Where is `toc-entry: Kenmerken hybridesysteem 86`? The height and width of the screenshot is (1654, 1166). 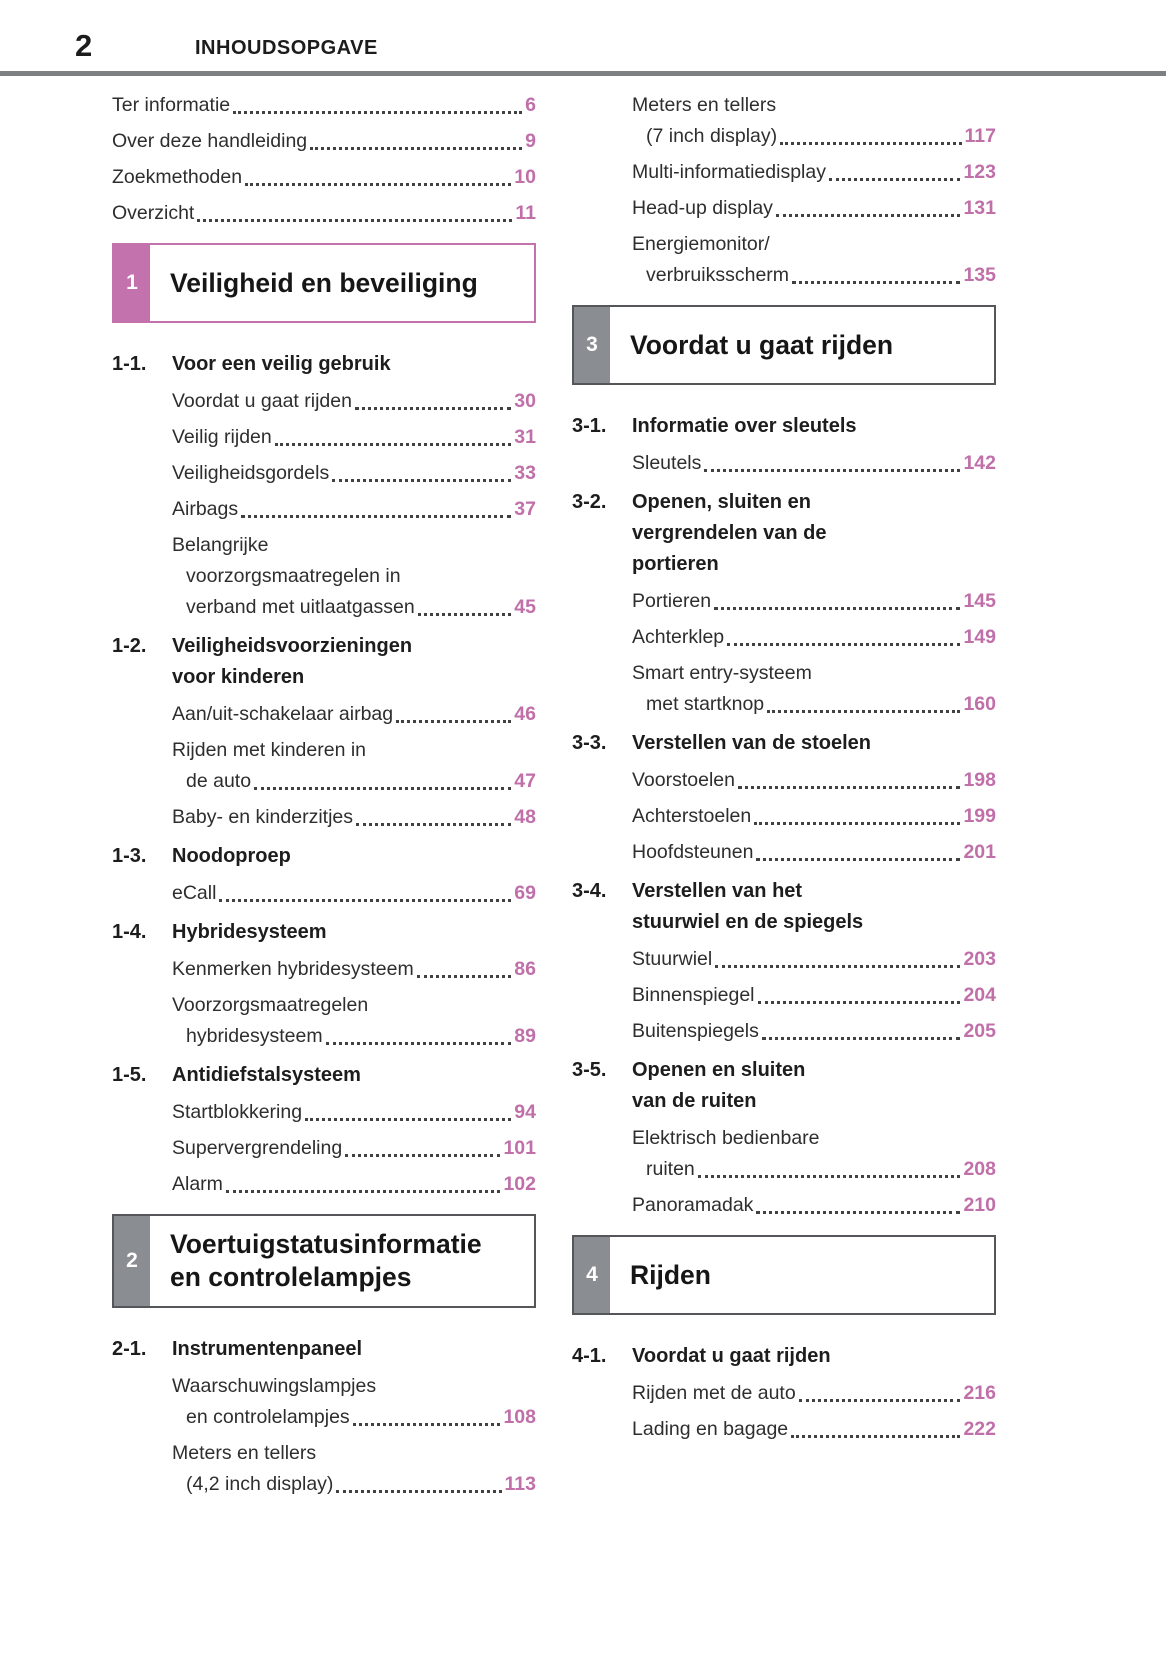
toc-entry: Kenmerken hybridesysteem 86 is located at coordinates (354, 969).